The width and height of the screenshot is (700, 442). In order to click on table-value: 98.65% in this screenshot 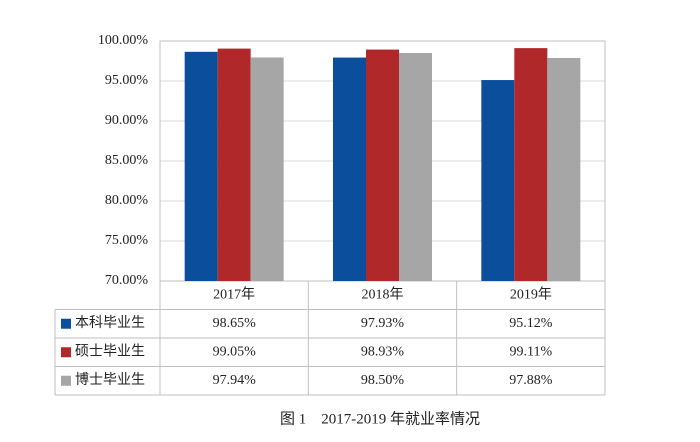, I will do `click(235, 323)`.